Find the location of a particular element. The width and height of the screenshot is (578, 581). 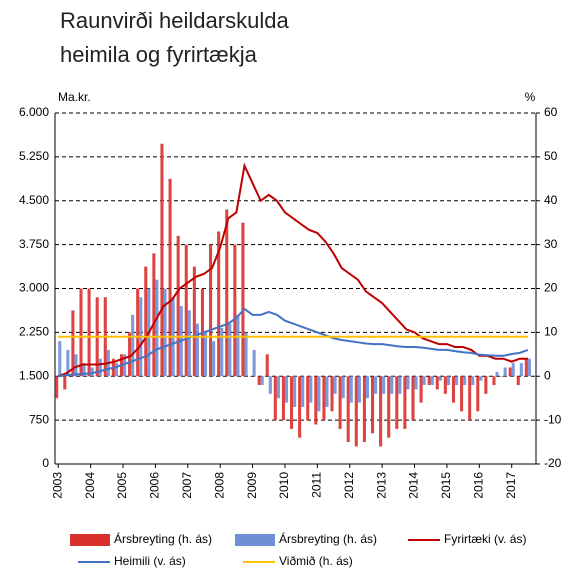

y2-axis-label: % is located at coordinates (530, 97).